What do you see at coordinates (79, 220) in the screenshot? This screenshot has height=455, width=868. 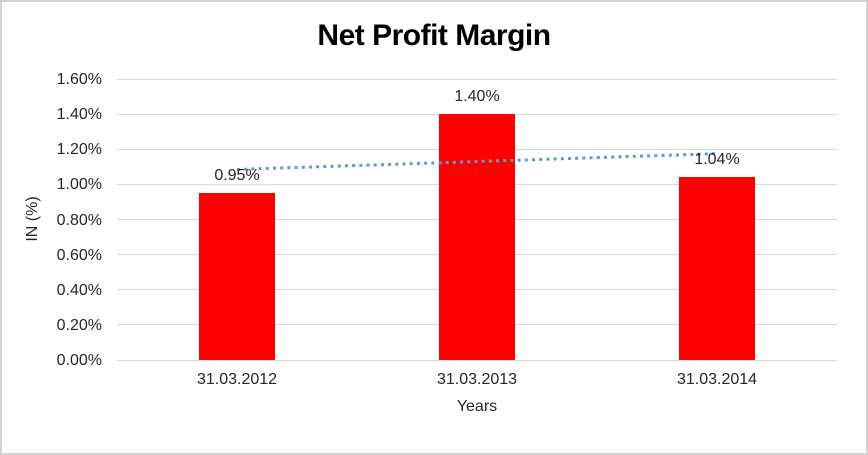 I see `y-tick-label: 0.80%` at bounding box center [79, 220].